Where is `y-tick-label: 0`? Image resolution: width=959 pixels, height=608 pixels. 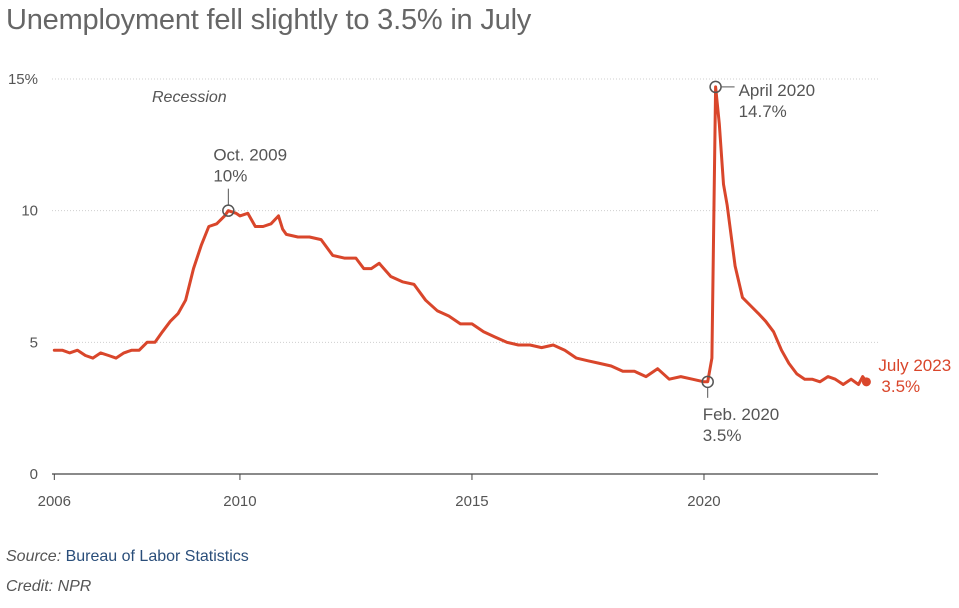
y-tick-label: 0 is located at coordinates (34, 474).